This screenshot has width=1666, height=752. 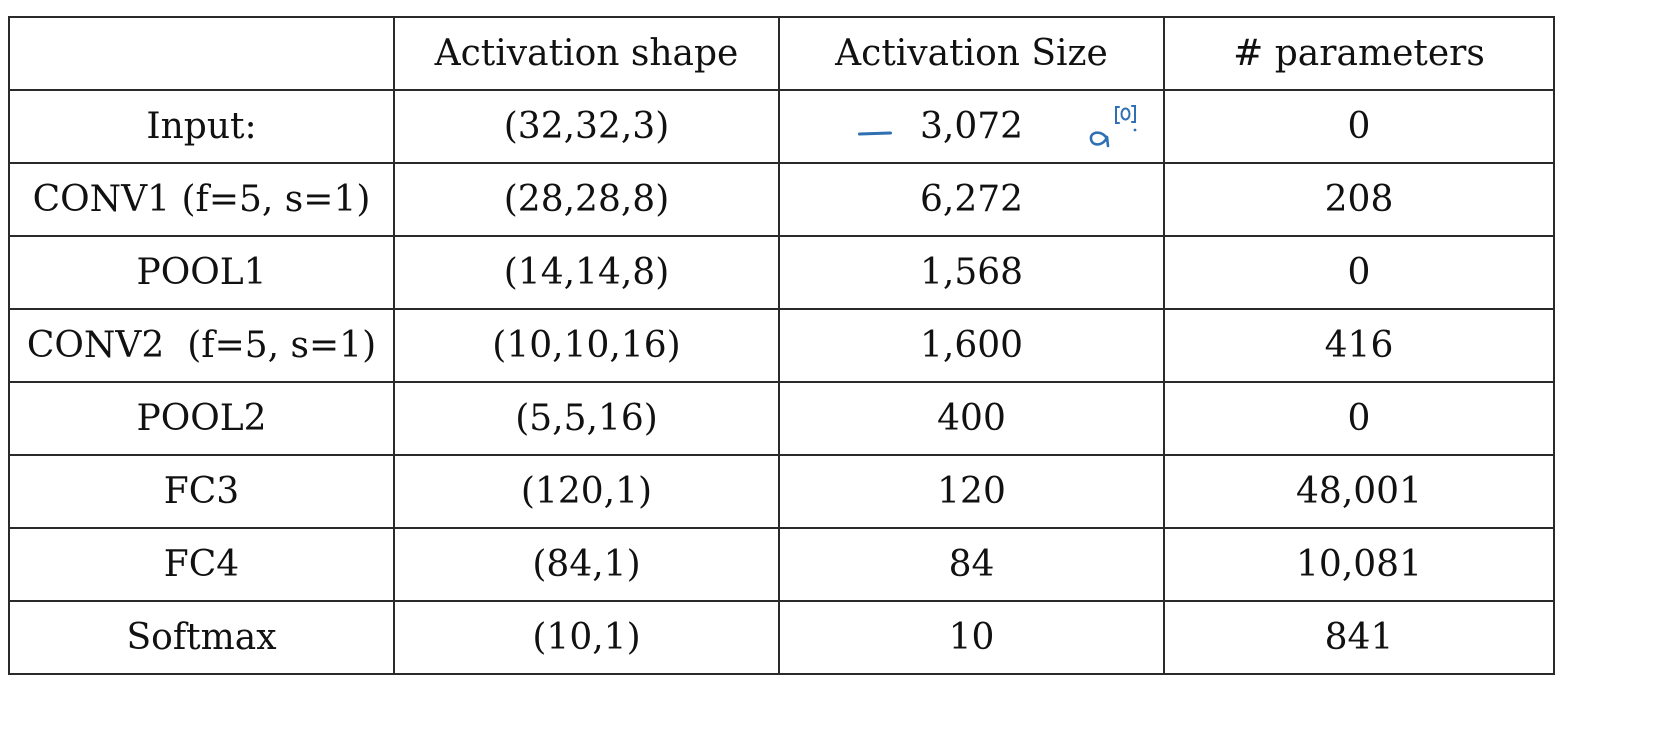 What do you see at coordinates (971, 637) in the screenshot?
I see `size-cell: 10` at bounding box center [971, 637].